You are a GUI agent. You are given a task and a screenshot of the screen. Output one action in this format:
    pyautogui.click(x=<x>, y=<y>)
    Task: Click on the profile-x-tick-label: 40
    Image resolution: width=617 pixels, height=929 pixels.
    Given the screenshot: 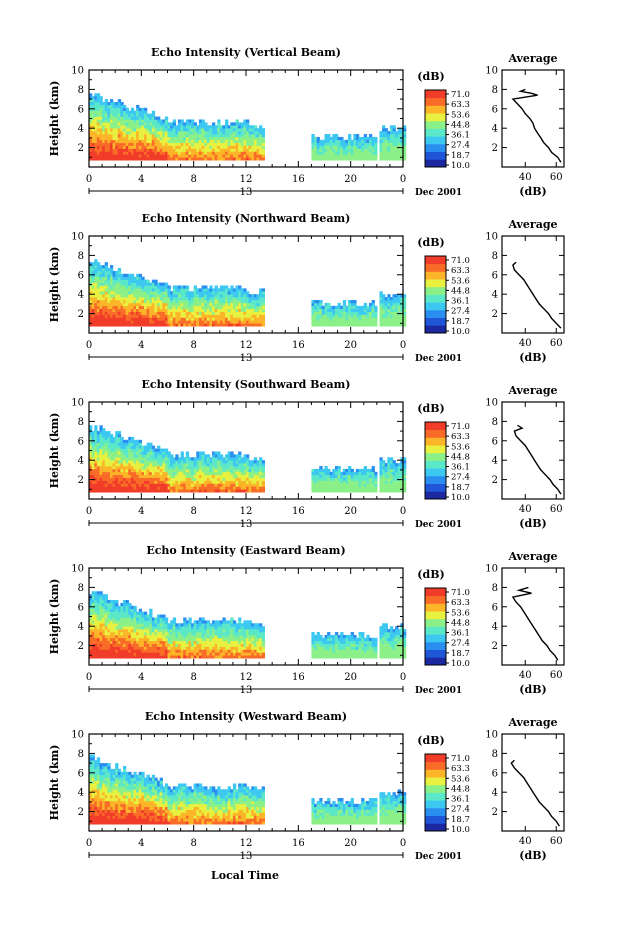 What is the action you would take?
    pyautogui.click(x=525, y=177)
    